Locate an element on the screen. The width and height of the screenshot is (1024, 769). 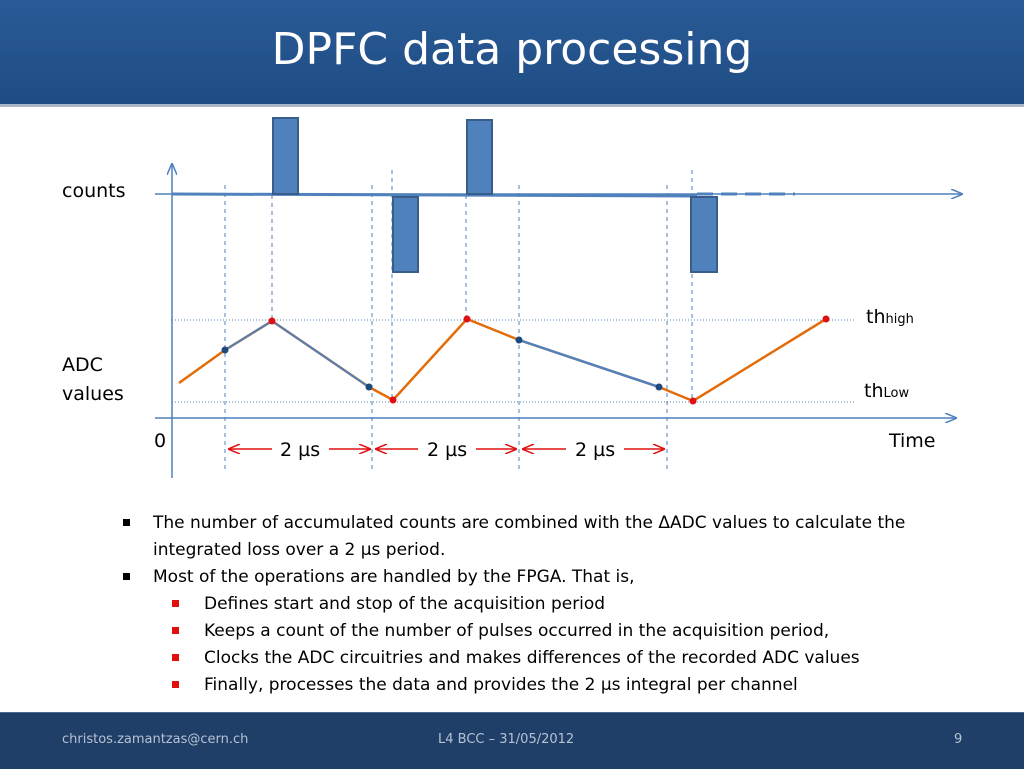
threshold-low-label: thLow is located at coordinates (886, 392).